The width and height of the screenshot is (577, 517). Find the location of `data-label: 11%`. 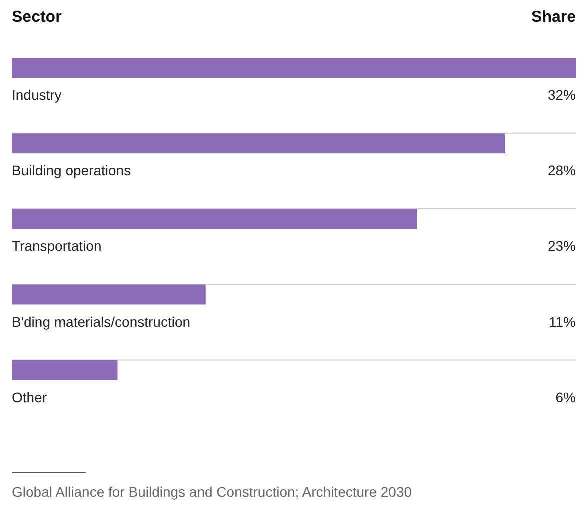

data-label: 11% is located at coordinates (562, 322).